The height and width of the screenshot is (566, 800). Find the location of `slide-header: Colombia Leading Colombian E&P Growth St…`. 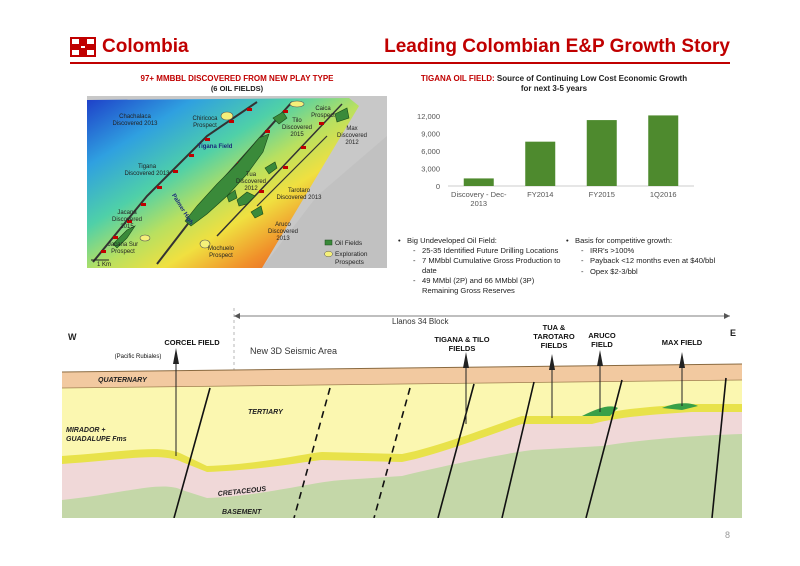

slide-header: Colombia Leading Colombian E&P Growth St… is located at coordinates (400, 49).